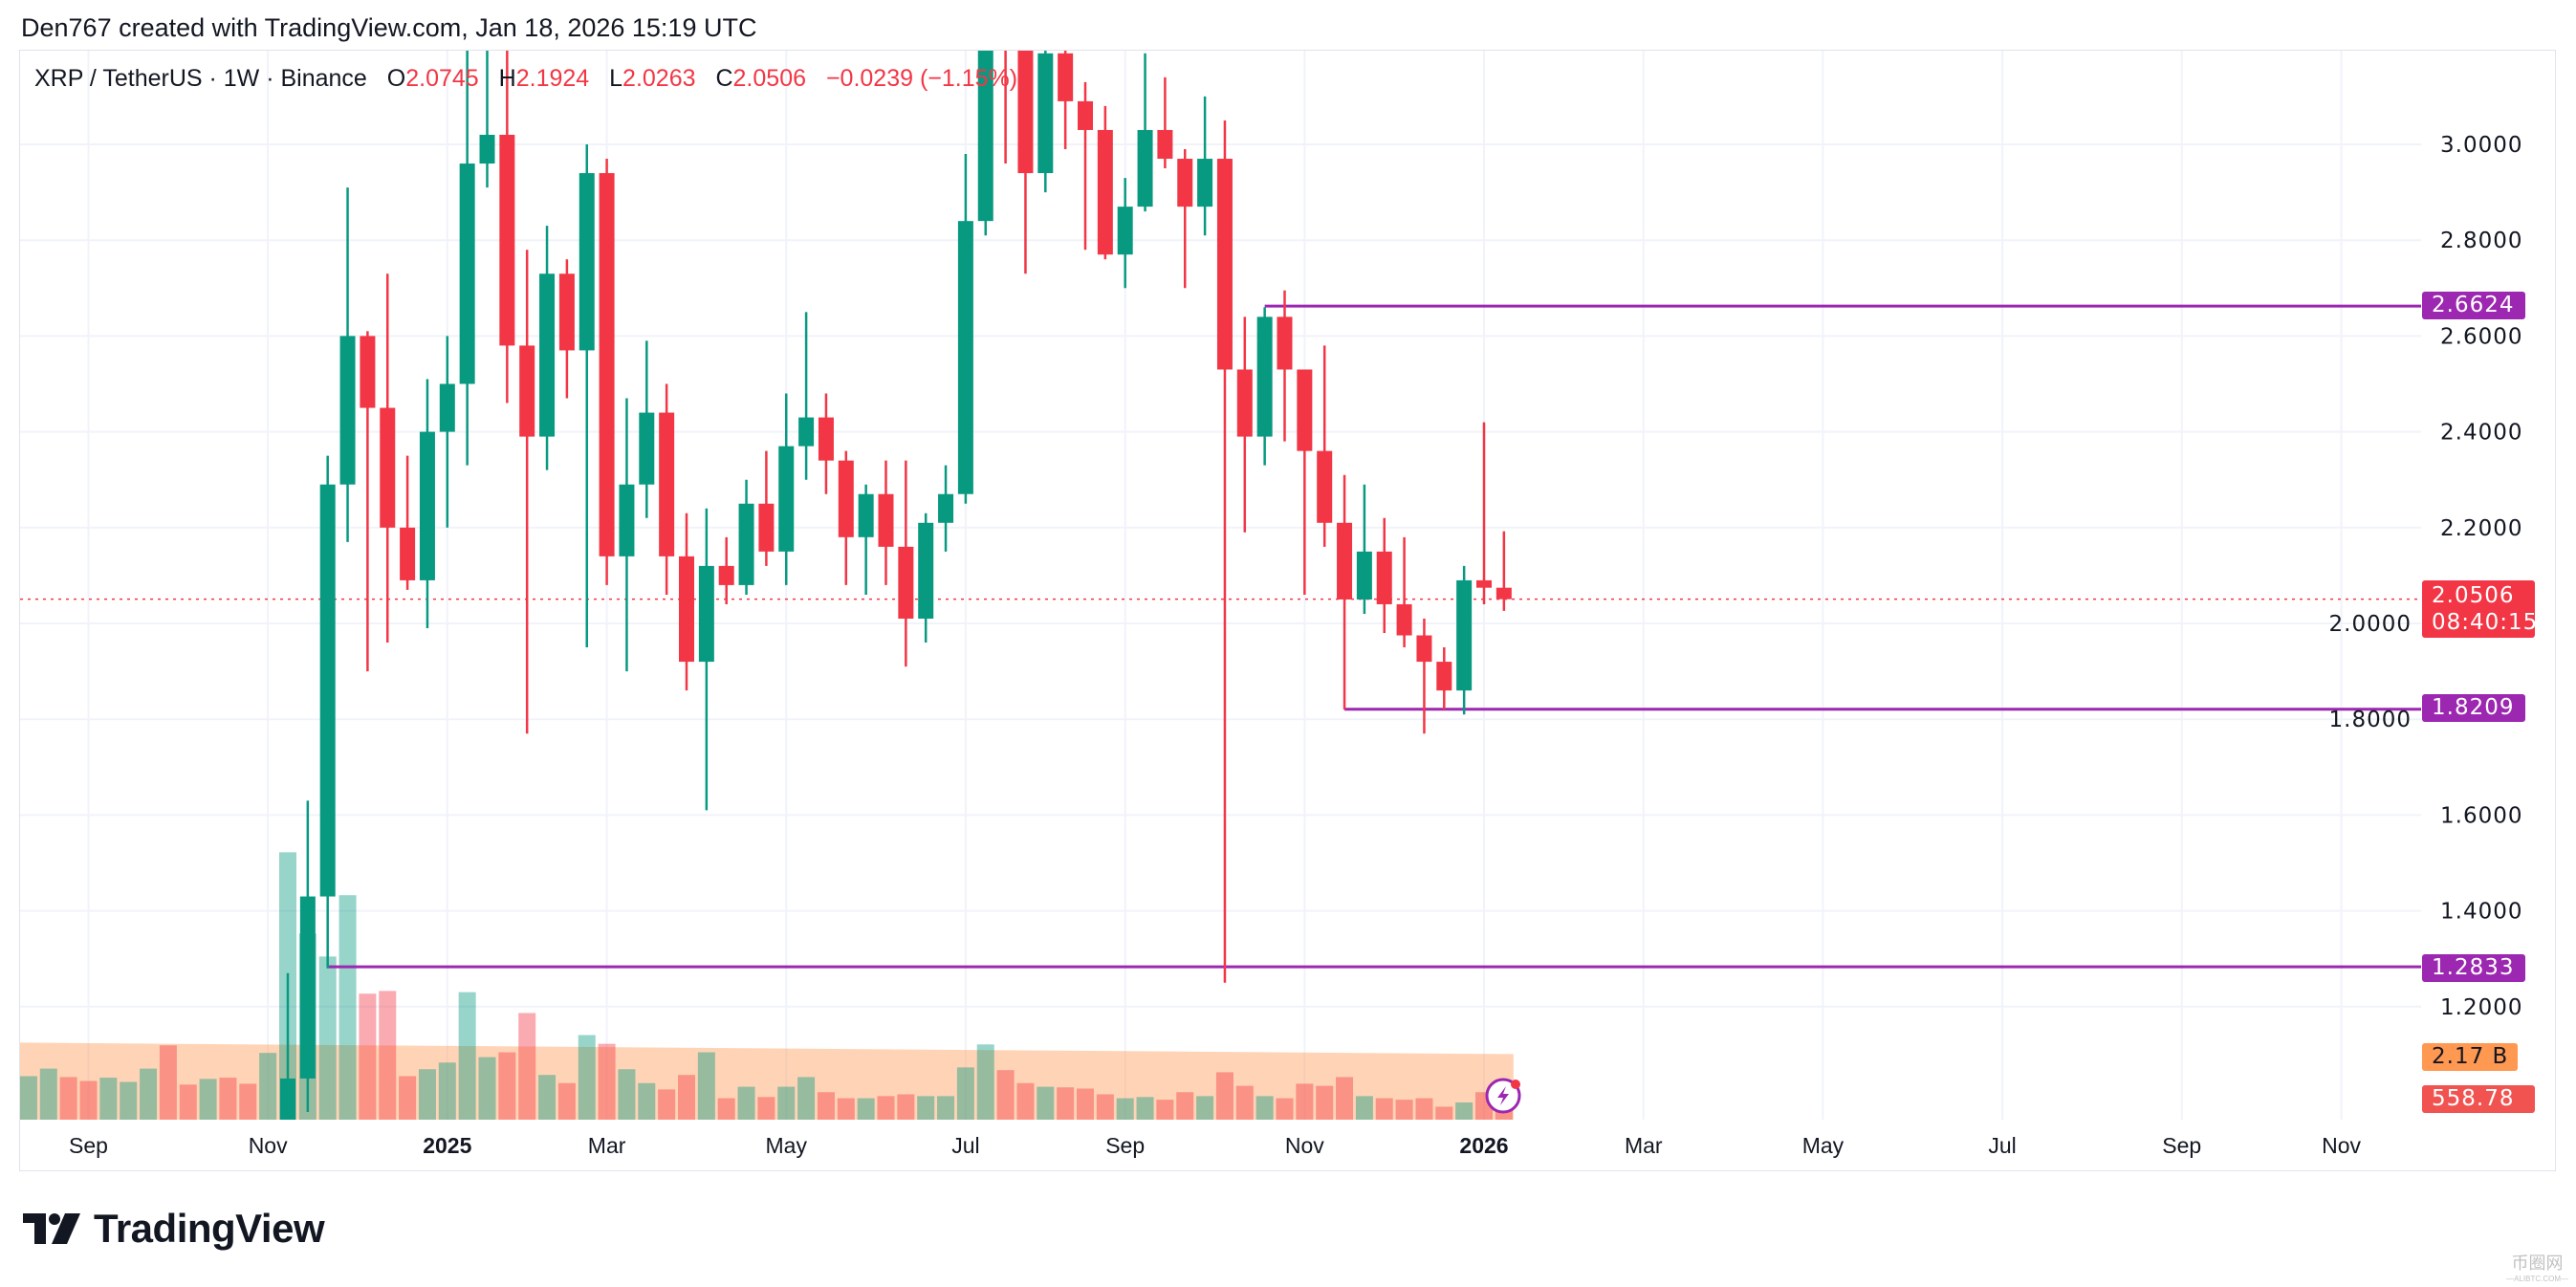  I want to click on y-tick-label: 2.0000, so click(2370, 624).